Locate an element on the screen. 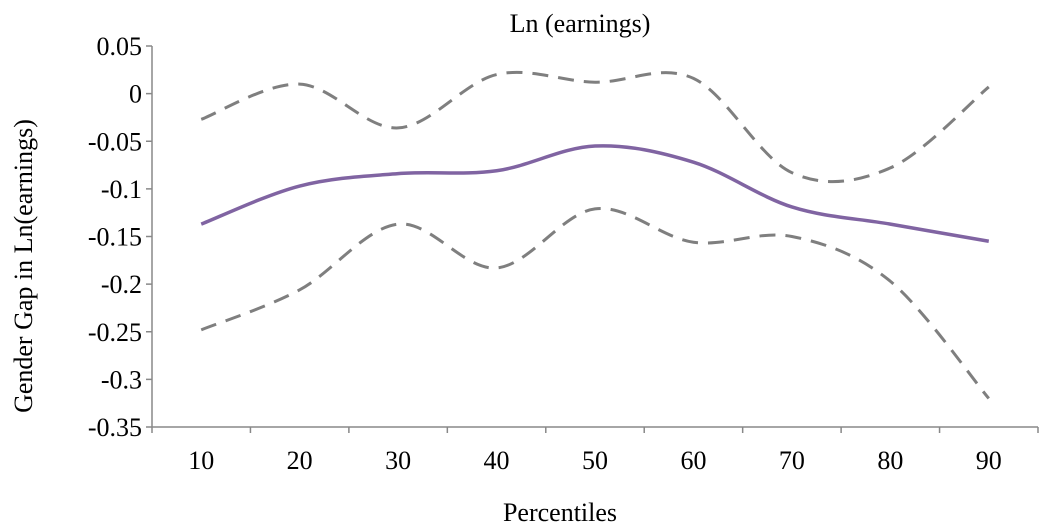 This screenshot has height=529, width=1055. x-tick-label: 90 is located at coordinates (989, 460).